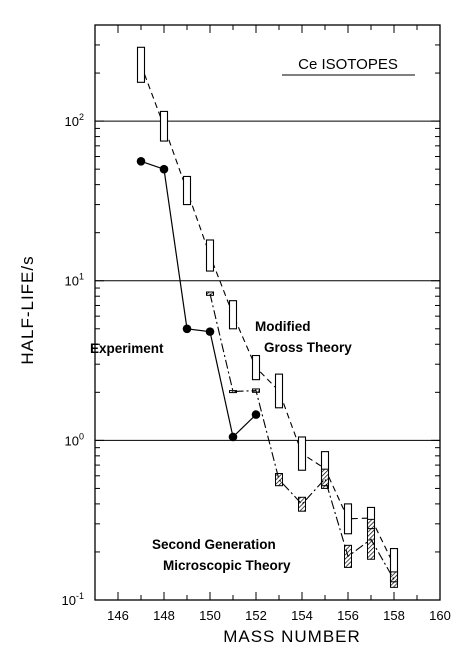  Describe the element at coordinates (440, 615) in the screenshot. I see `x-tick-label: 160` at that location.